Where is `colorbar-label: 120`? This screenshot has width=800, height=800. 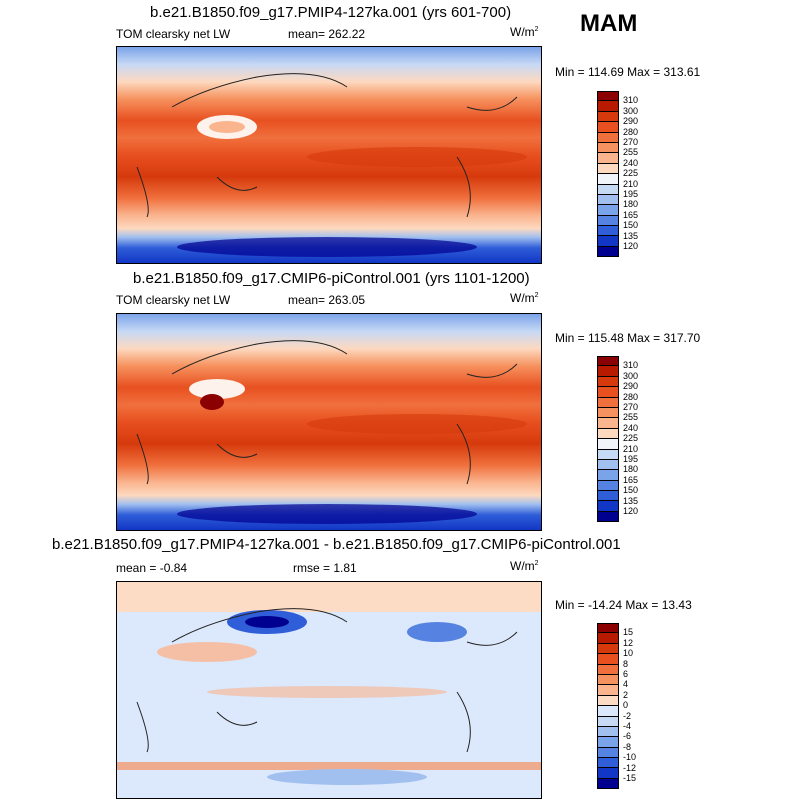 colorbar-label: 120 is located at coordinates (631, 246).